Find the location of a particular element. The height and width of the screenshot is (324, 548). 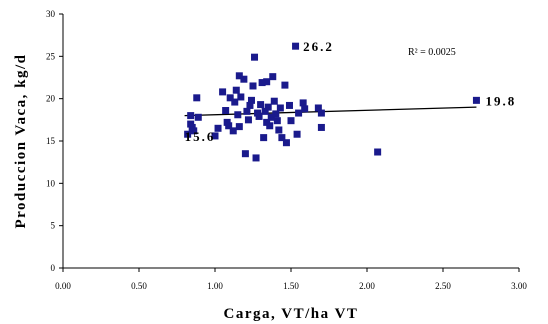

y-axis-title: Produccion Vaca, kg/d is located at coordinates (21, 140).